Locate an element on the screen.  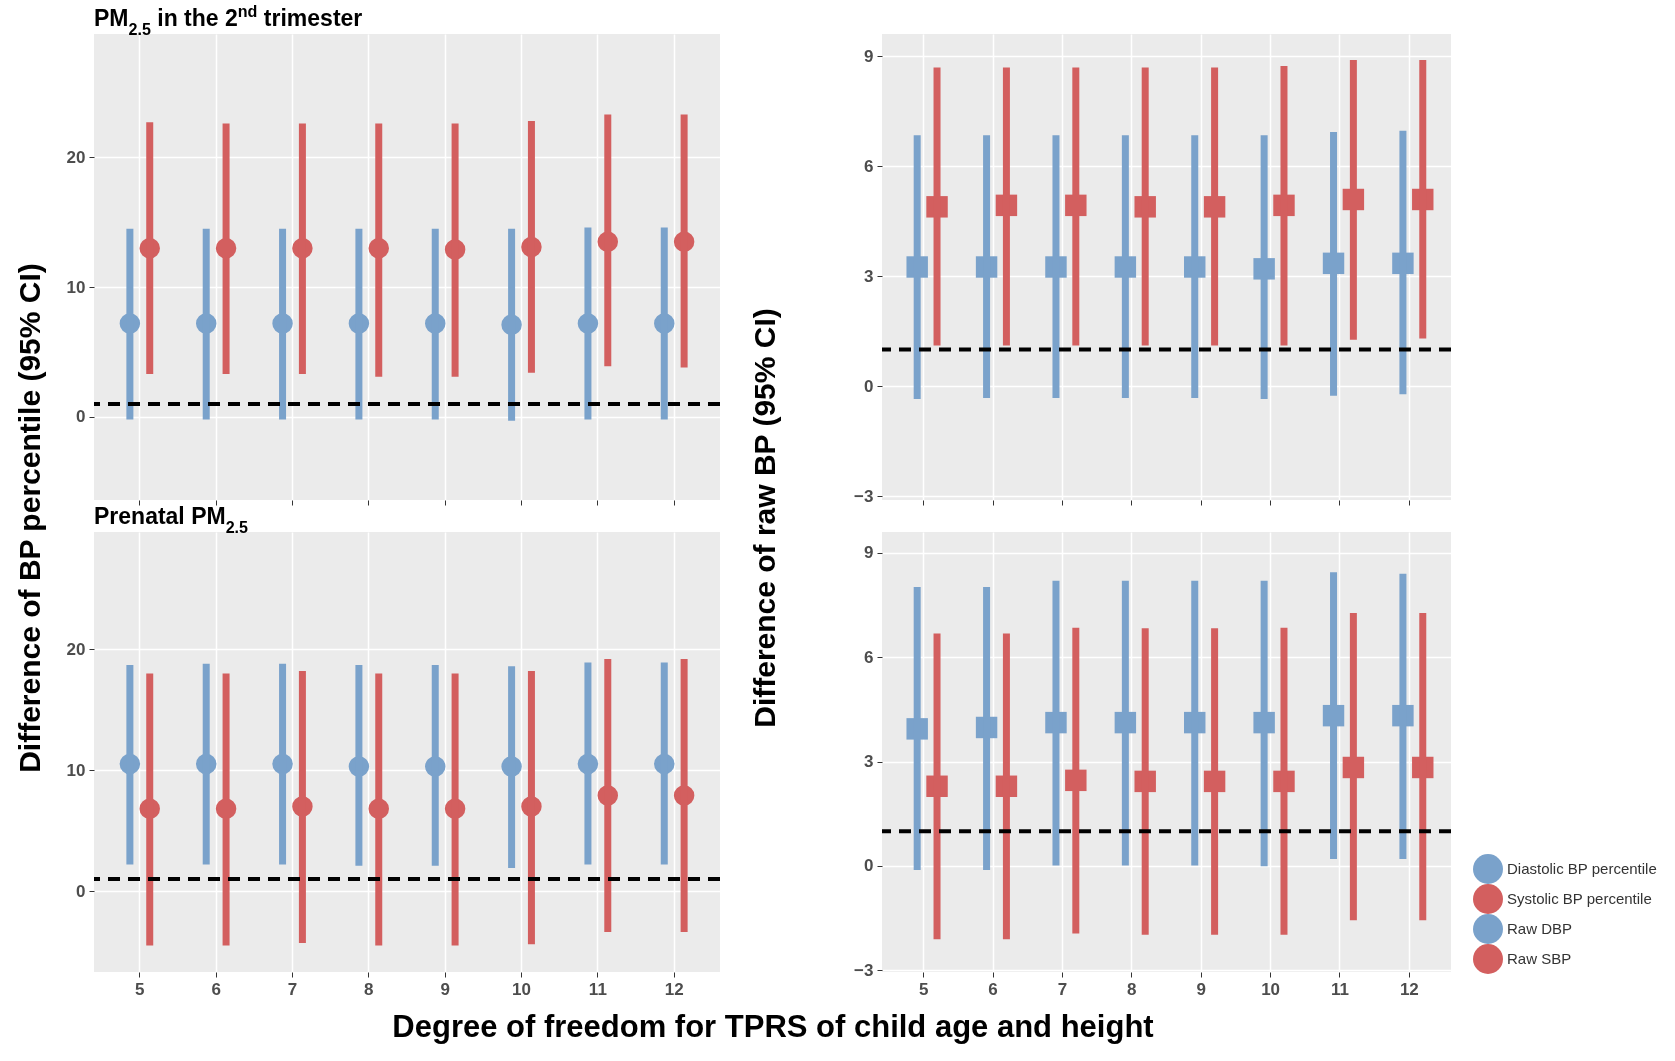
text: Raw DBP is located at coordinates (1540, 928).